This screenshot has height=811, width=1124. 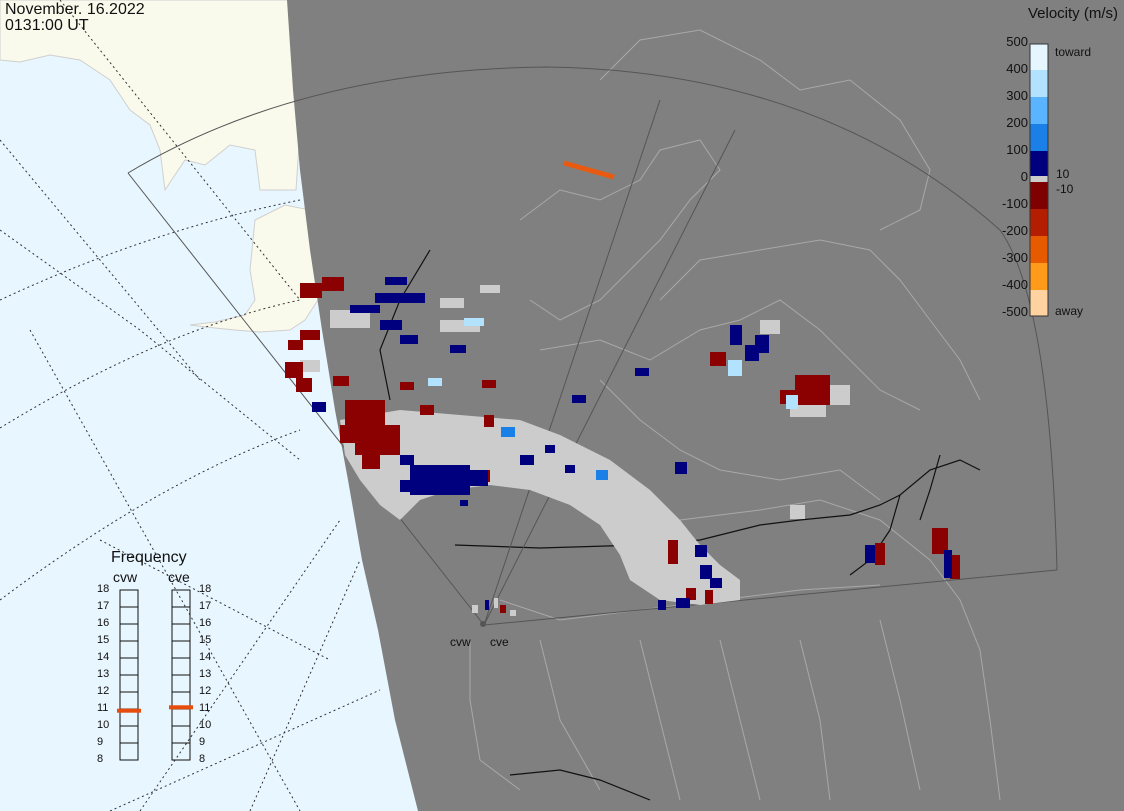 What do you see at coordinates (1073, 52) in the screenshot?
I see `toward-label: toward` at bounding box center [1073, 52].